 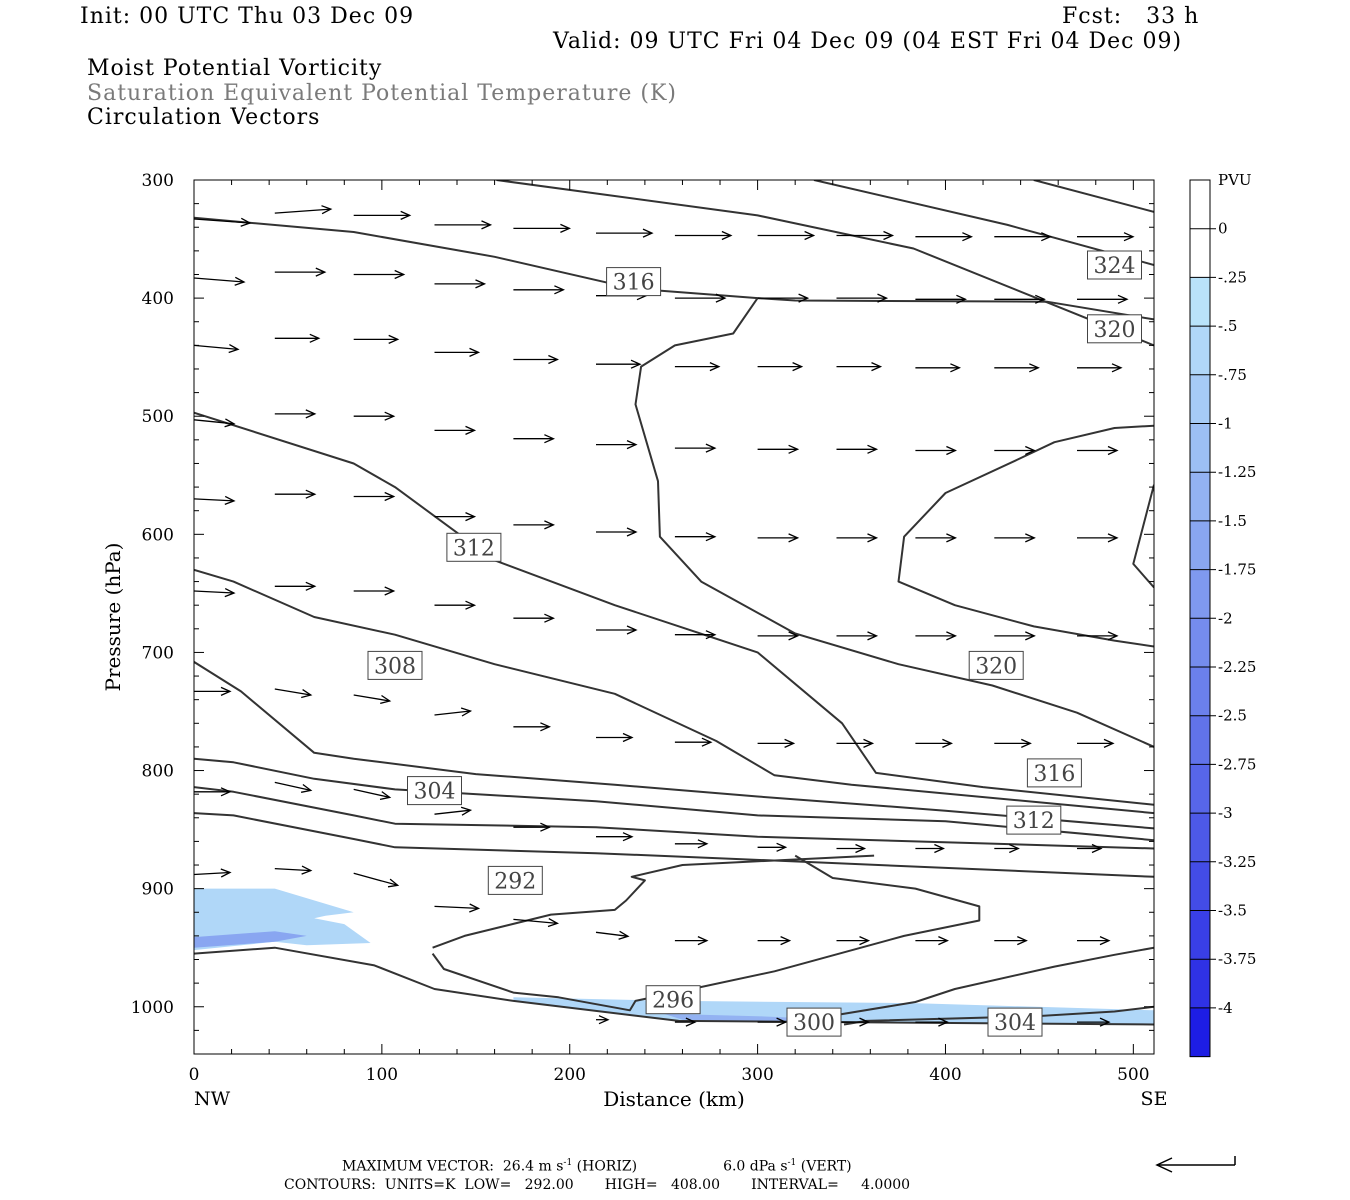 What do you see at coordinates (158, 417) in the screenshot?
I see `y-tick-label: 500` at bounding box center [158, 417].